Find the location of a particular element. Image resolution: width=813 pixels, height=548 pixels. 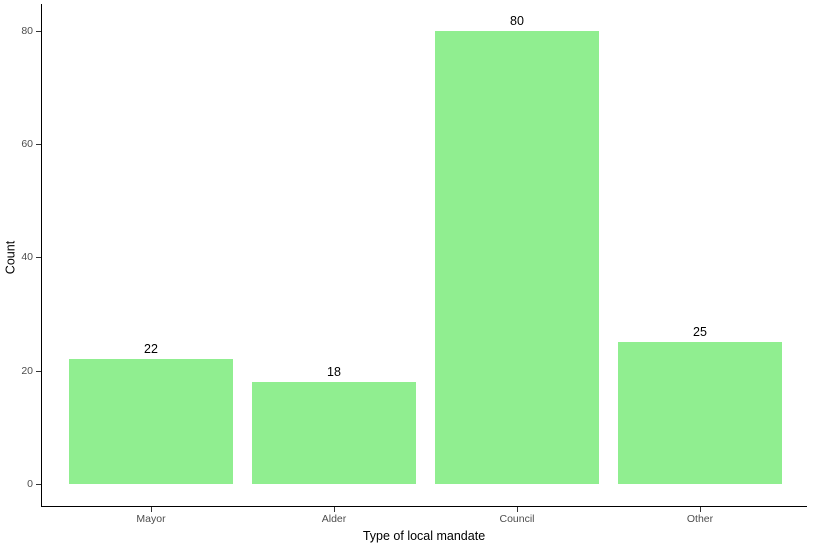

bar-other is located at coordinates (700, 413).